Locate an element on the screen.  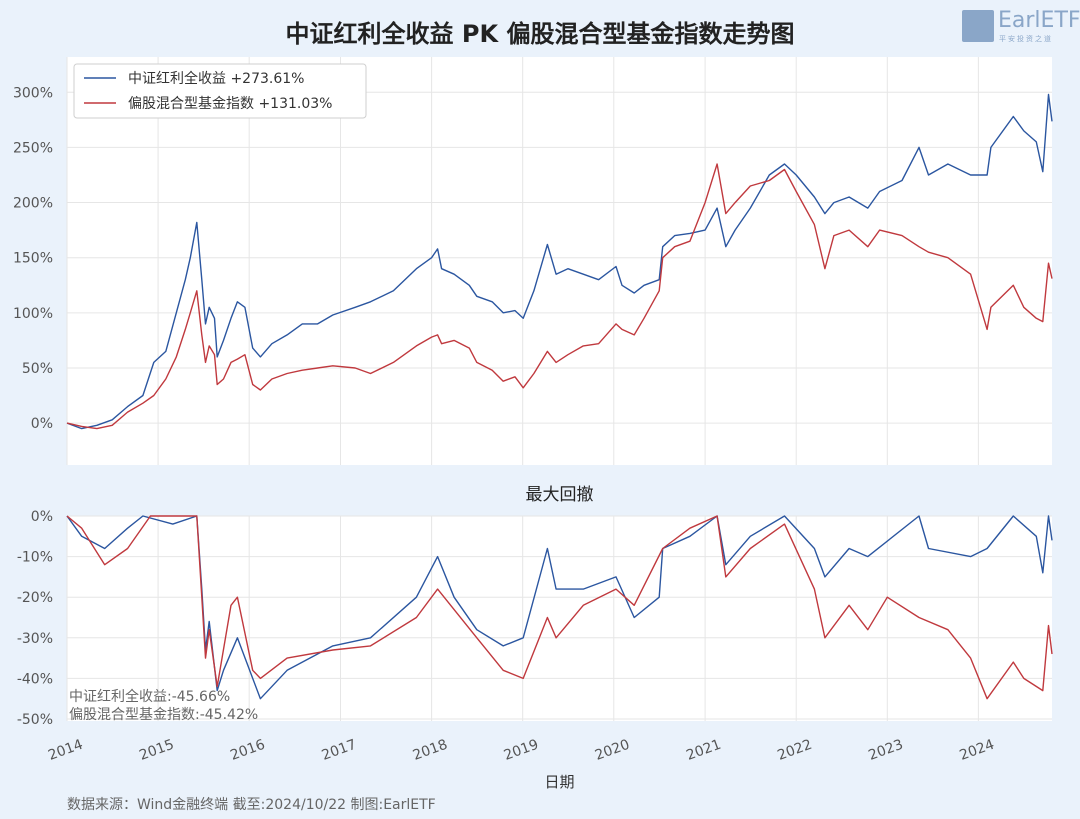
legend-label-0: 中证红利全收益 +273.61% is located at coordinates (216, 78).